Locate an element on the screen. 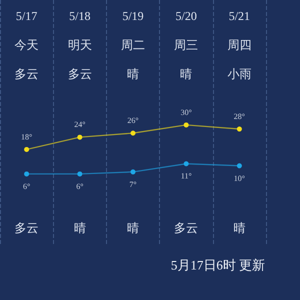 The width and height of the screenshot is (300, 300). data-label: 28° is located at coordinates (239, 117).